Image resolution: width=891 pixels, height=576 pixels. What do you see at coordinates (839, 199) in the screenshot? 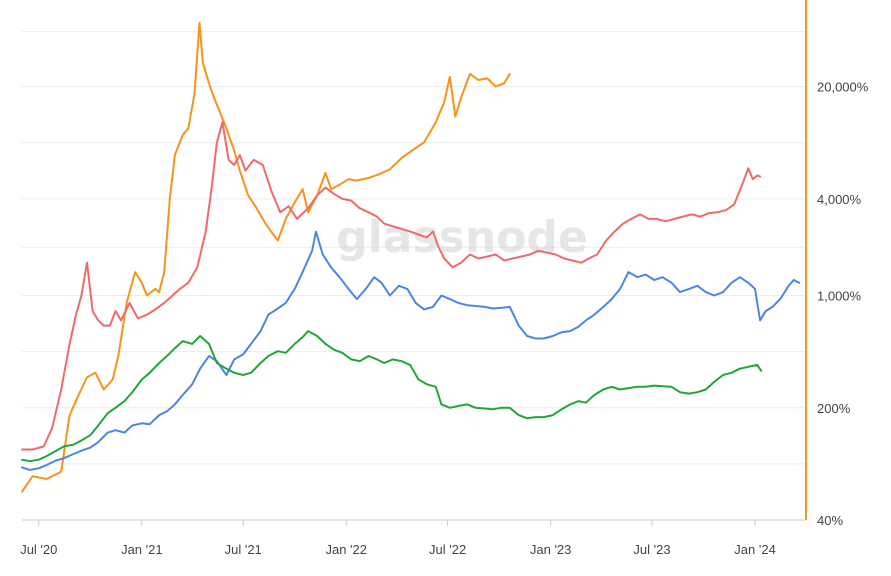
I see `y-tick-label: 4,000%` at bounding box center [839, 199].